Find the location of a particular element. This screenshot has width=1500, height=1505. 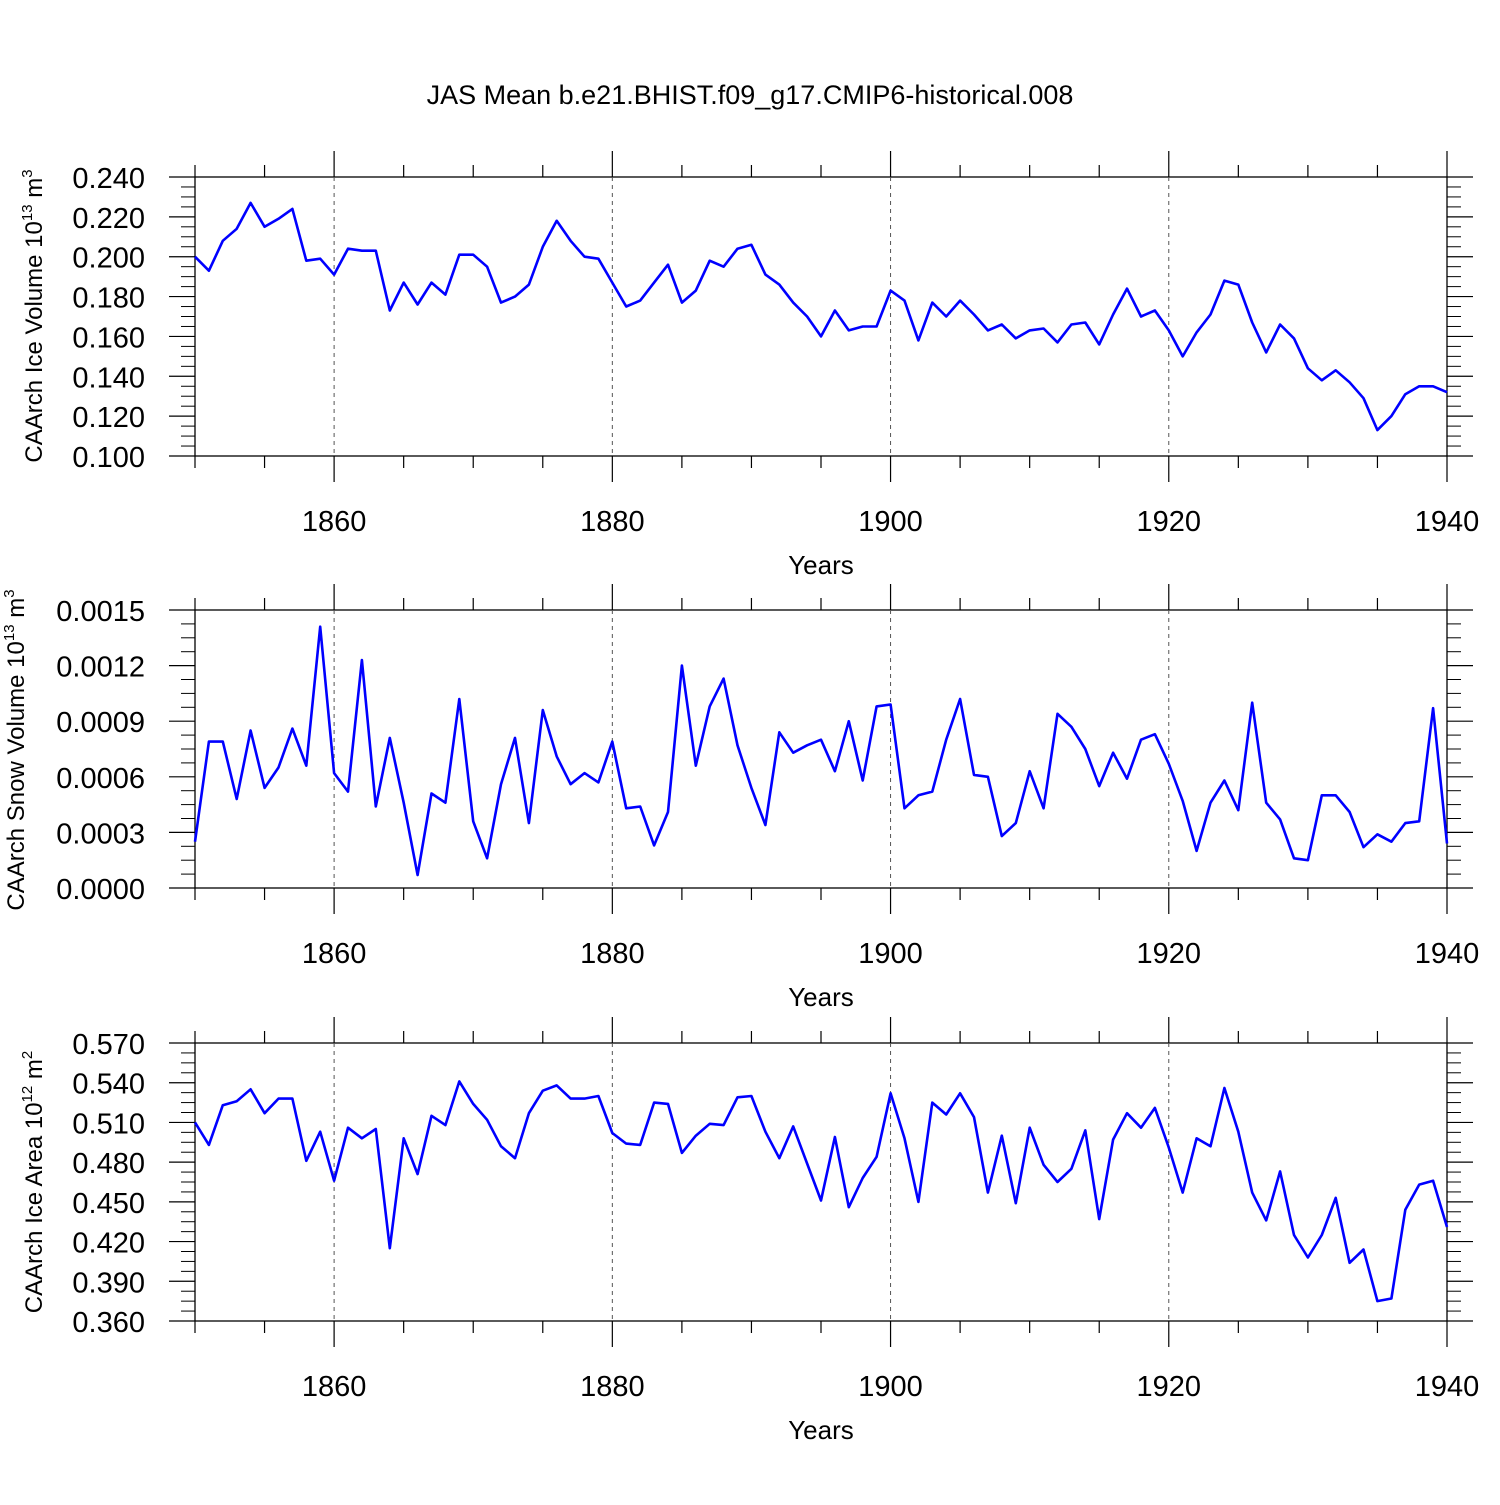

snow-volume-ytick-label: 0.0003 is located at coordinates (100, 834).